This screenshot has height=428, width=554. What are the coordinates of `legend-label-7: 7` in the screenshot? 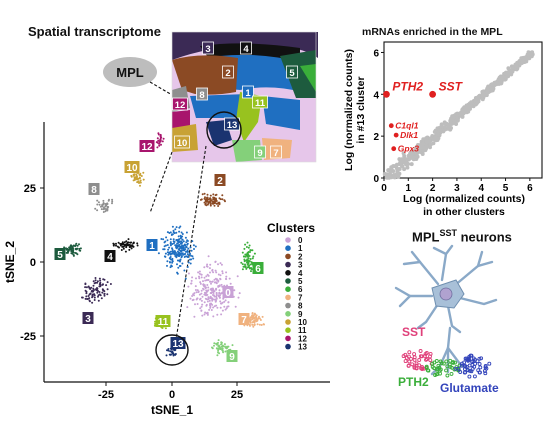 It's located at (300, 297).